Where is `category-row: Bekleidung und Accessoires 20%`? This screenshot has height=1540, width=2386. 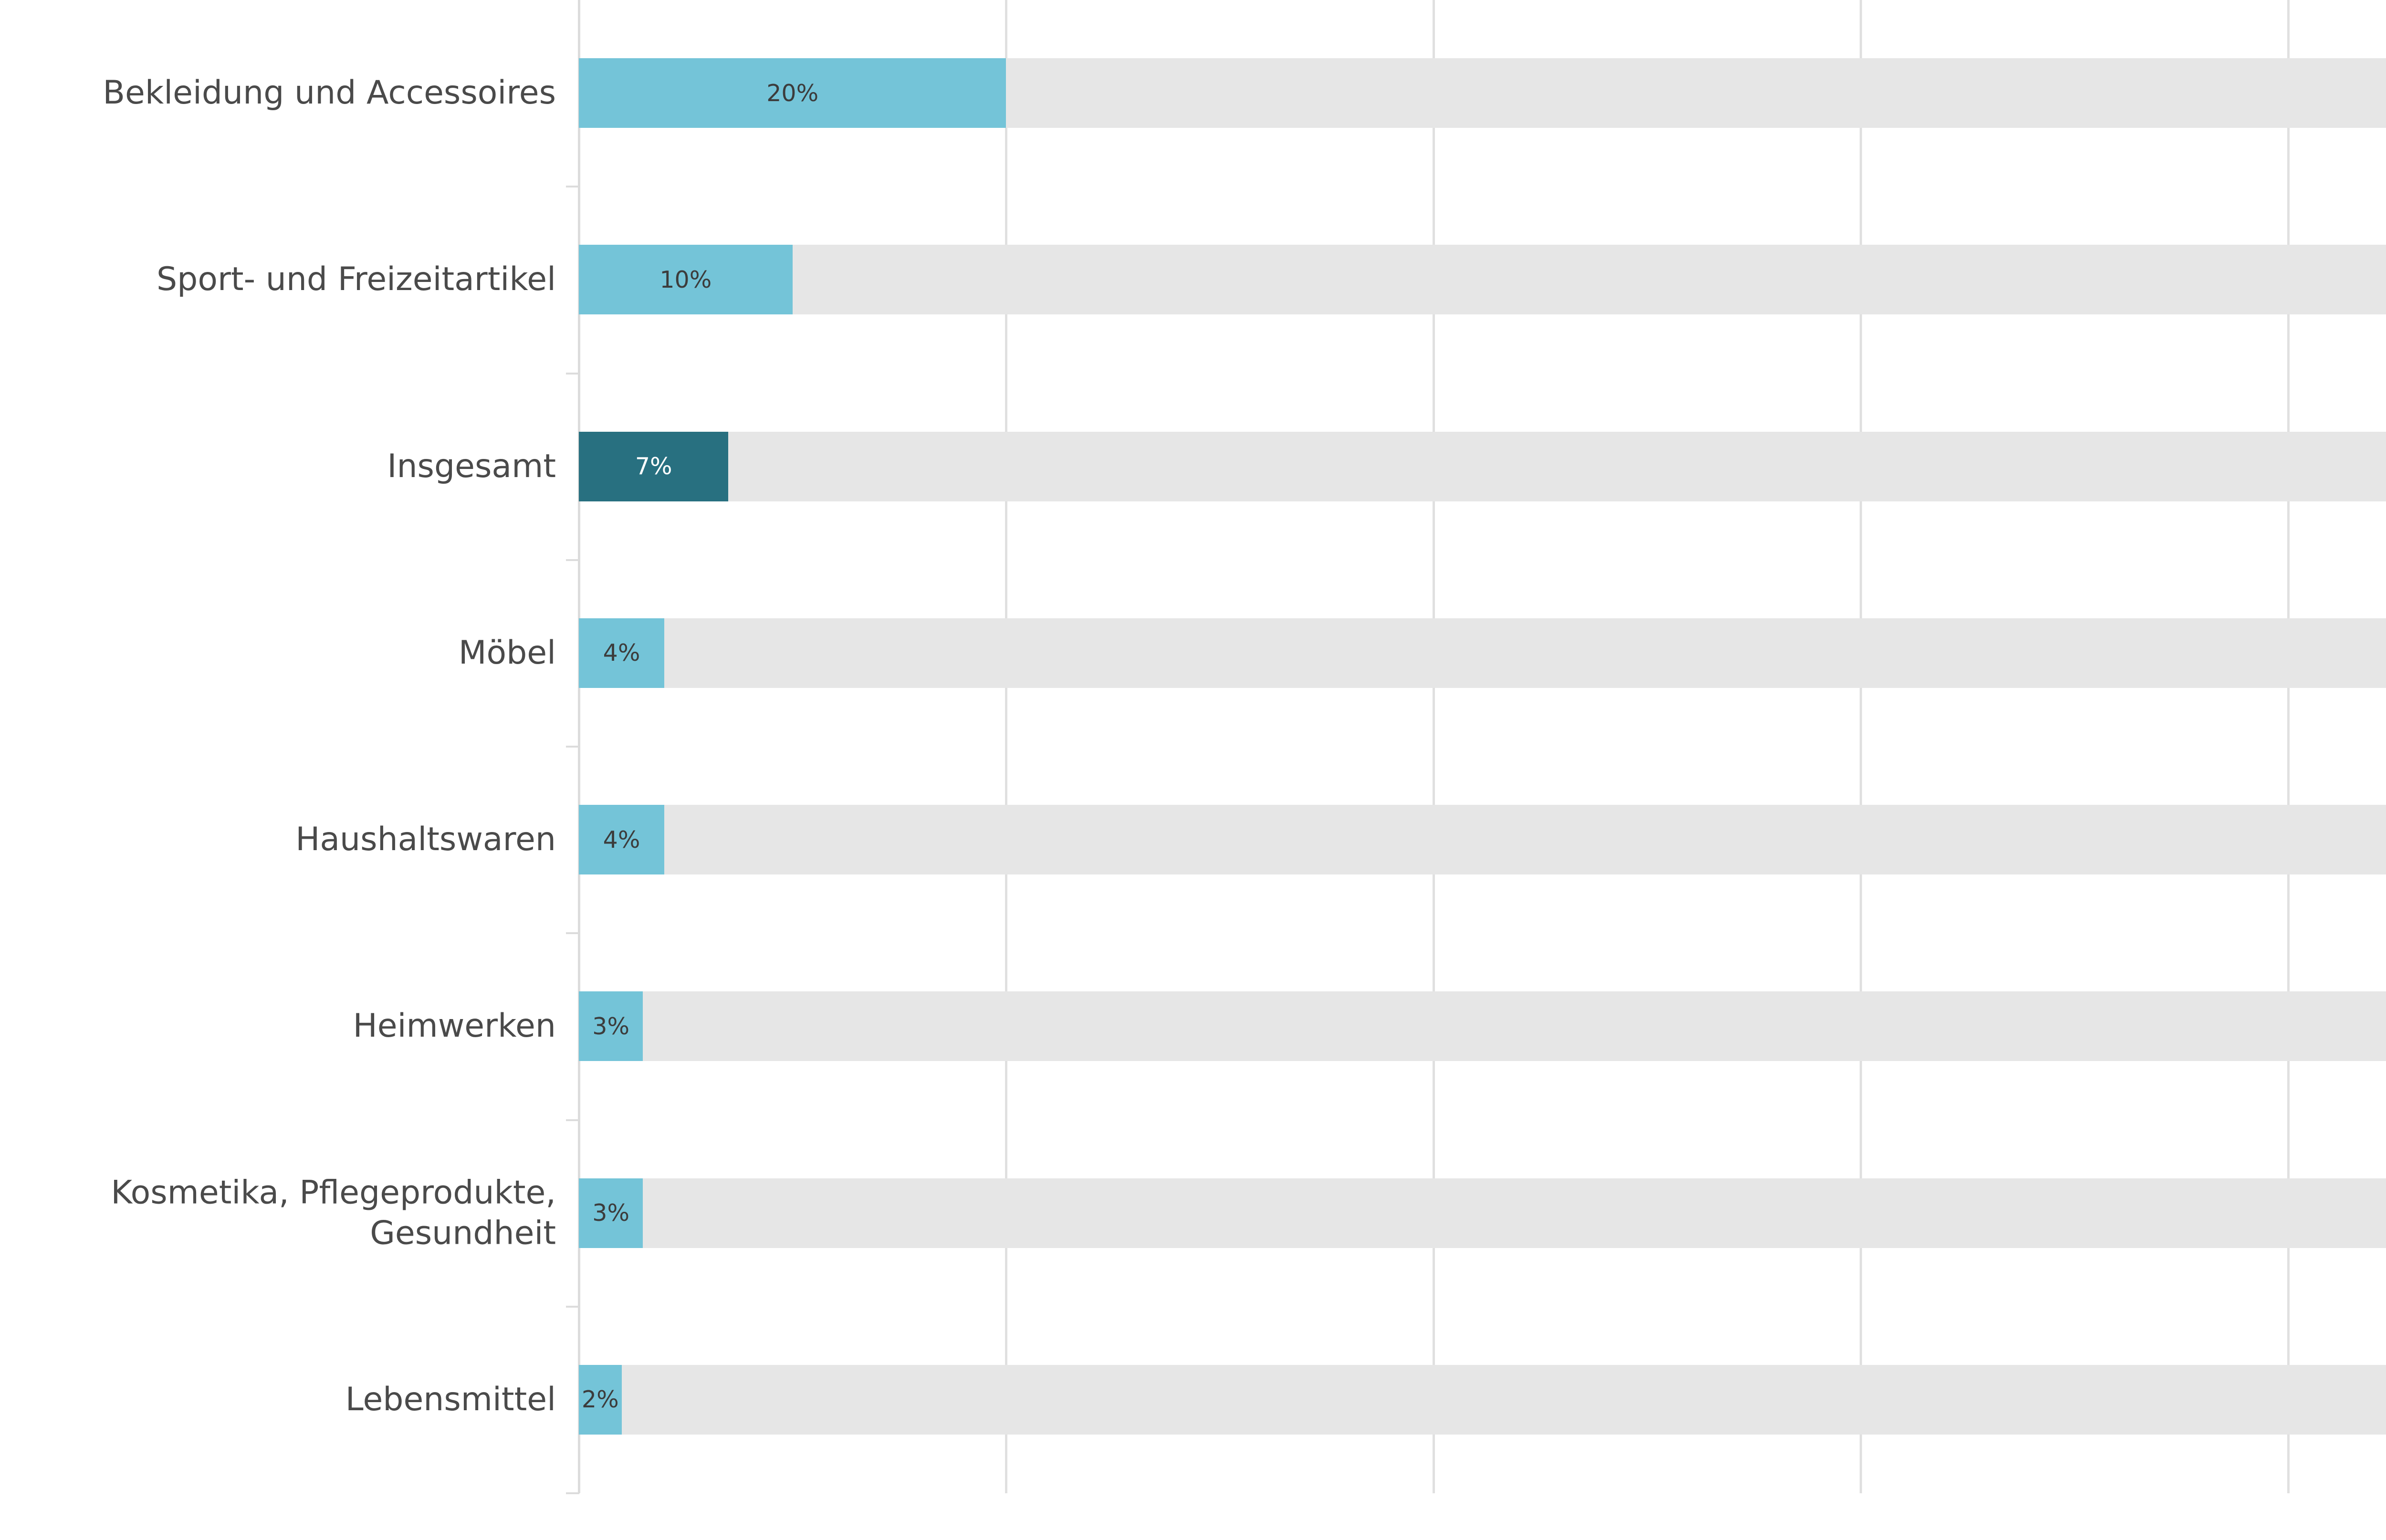
category-row: Bekleidung und Accessoires 20% is located at coordinates (1193, 94).